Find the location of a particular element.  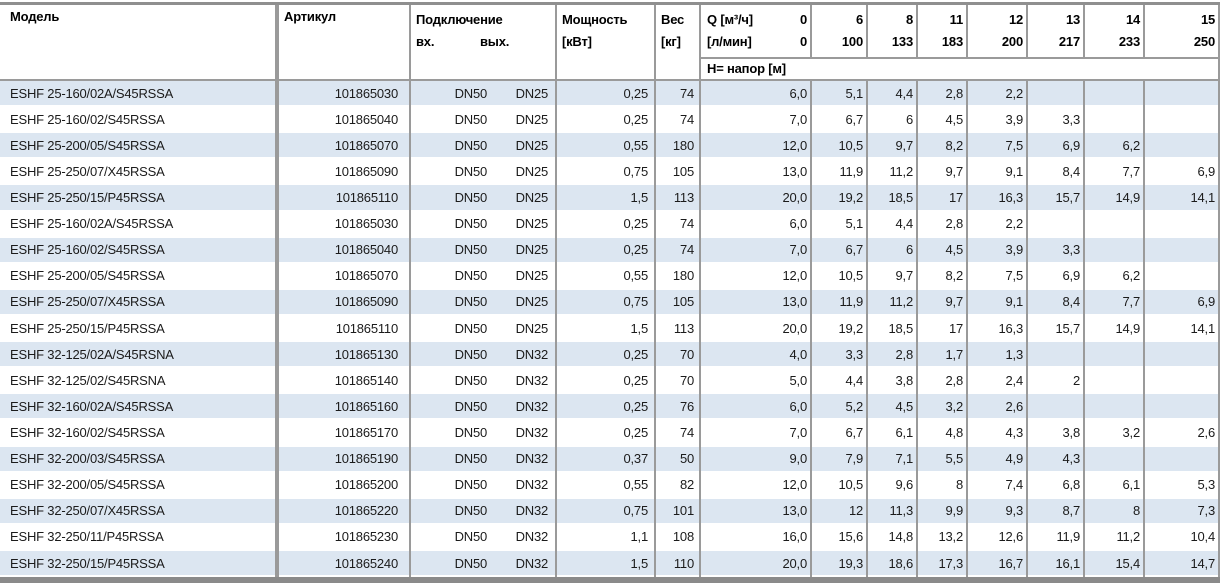

head-cell: 3,2 is located at coordinates (954, 406).